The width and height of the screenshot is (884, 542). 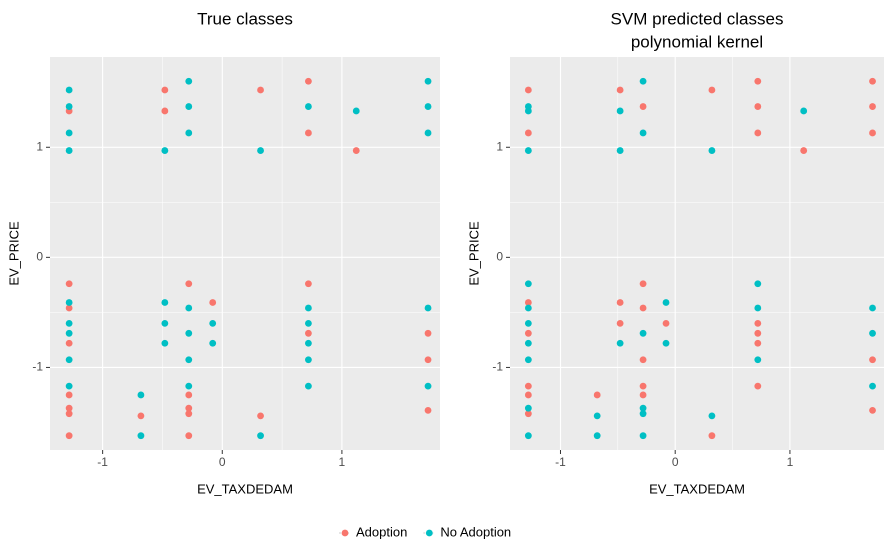 I want to click on y-tick-label: 1, so click(x=499, y=146).